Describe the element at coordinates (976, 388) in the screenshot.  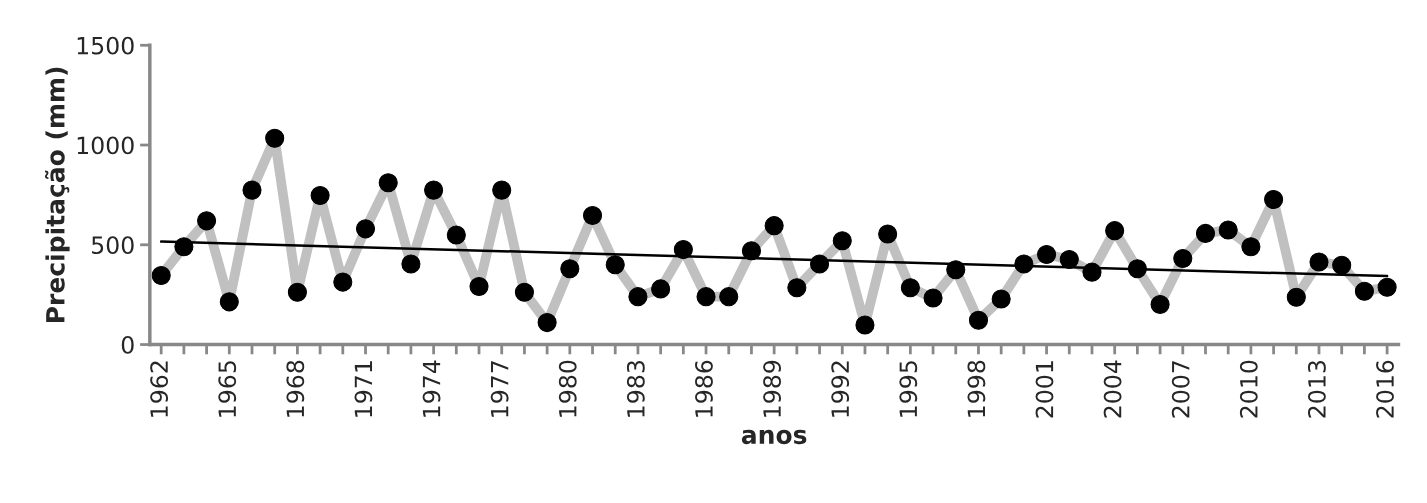
I see `x-tick-label: 1998` at that location.